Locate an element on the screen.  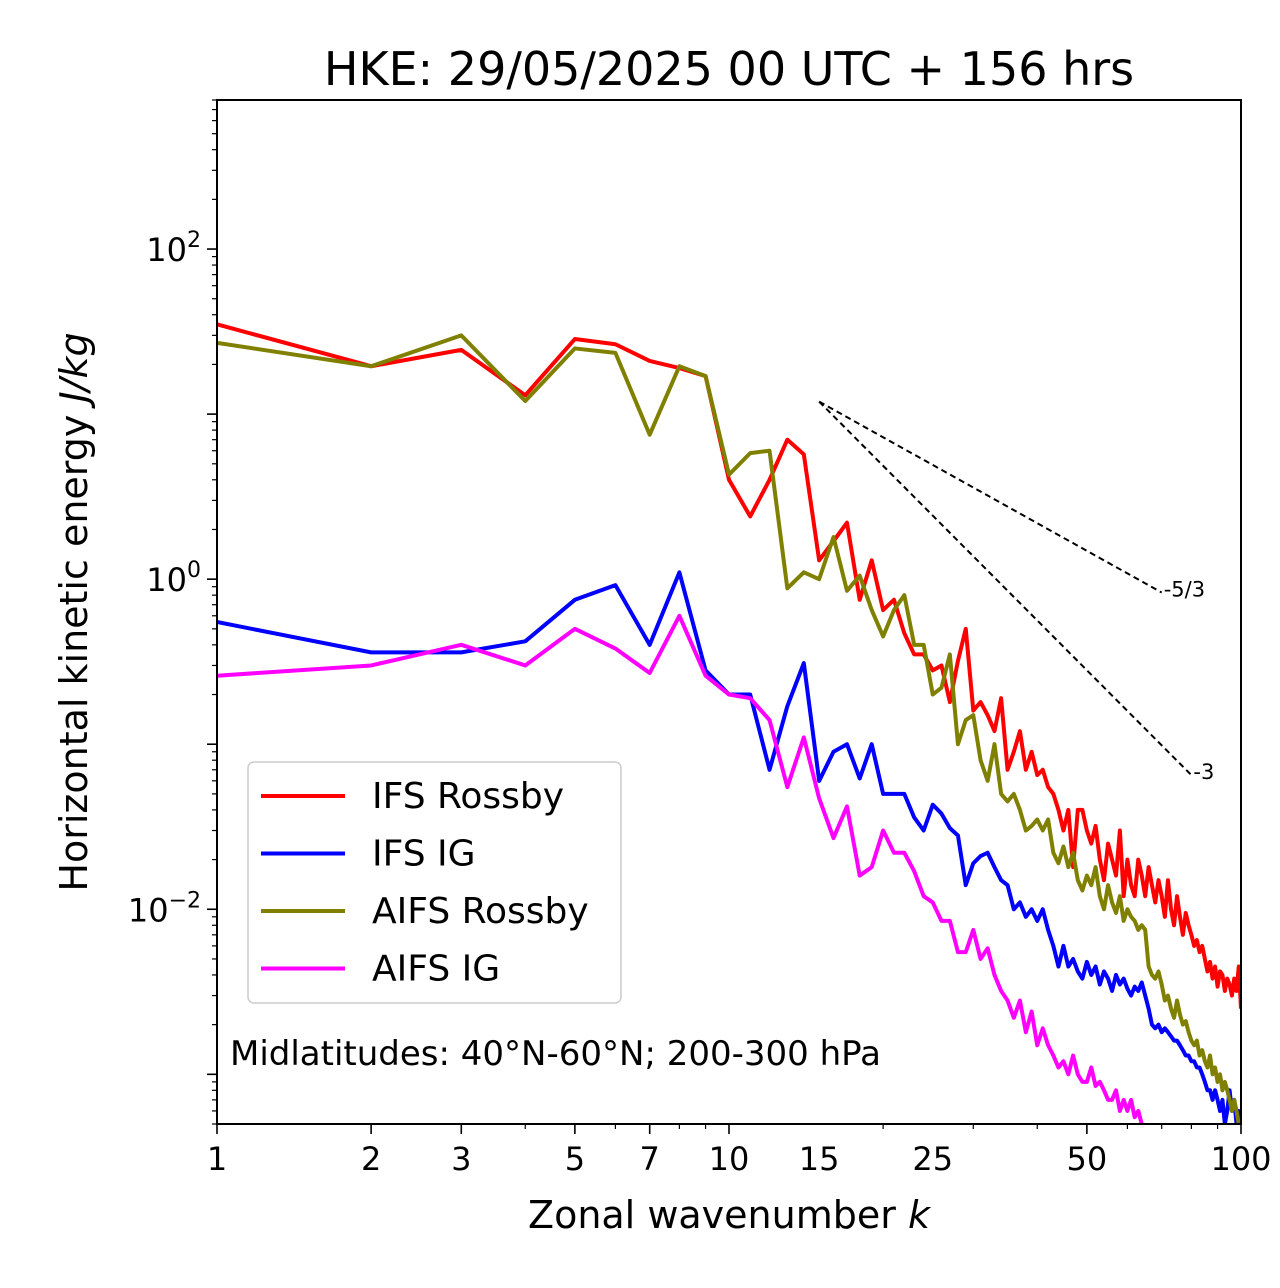
x-tick-label: 5 is located at coordinates (575, 1159).